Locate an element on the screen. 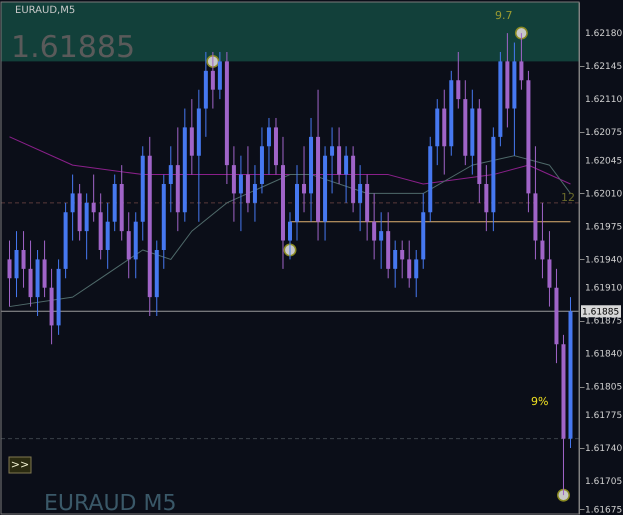  y-tick-label: 1.62110 is located at coordinates (603, 100).